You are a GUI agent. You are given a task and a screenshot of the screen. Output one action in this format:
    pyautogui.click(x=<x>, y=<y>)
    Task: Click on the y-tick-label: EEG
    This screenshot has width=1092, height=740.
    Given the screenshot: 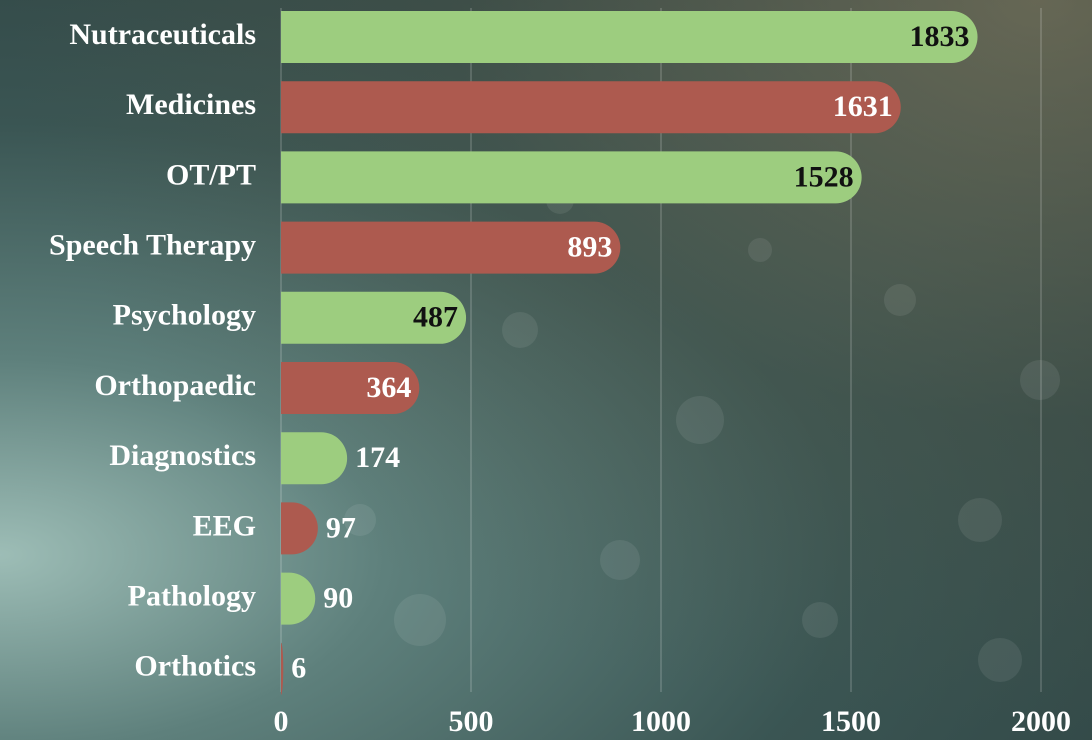 What is the action you would take?
    pyautogui.click(x=224, y=525)
    